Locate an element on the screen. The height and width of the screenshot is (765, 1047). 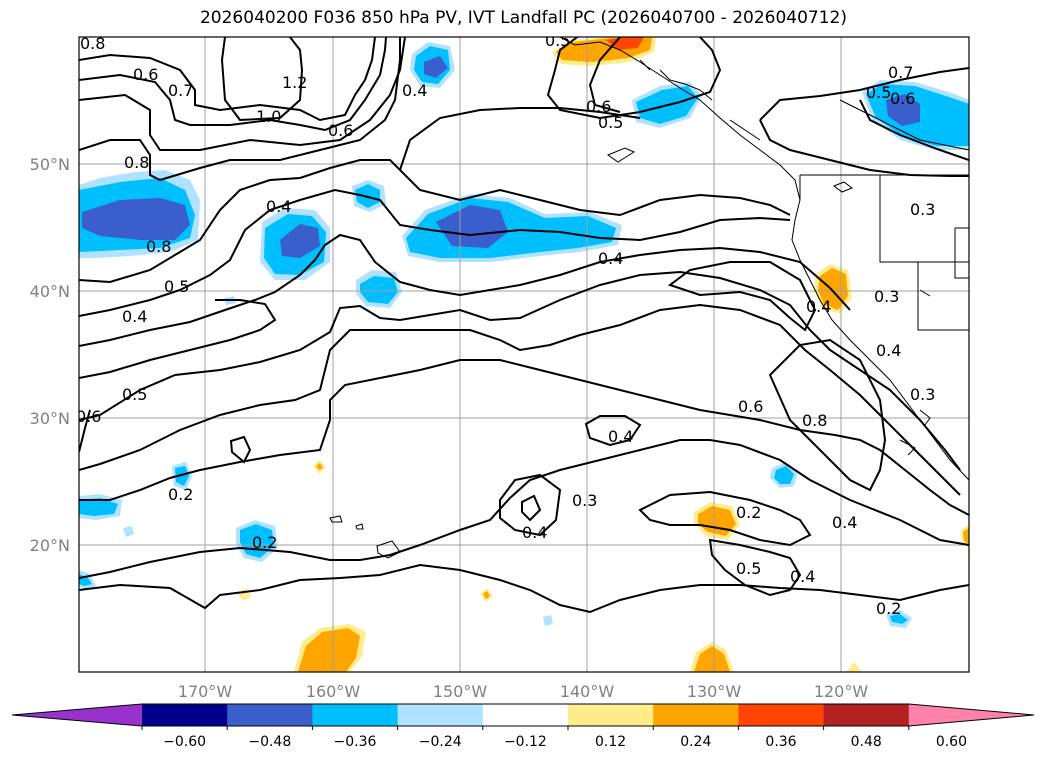
lon-label: 170°W is located at coordinates (205, 691).